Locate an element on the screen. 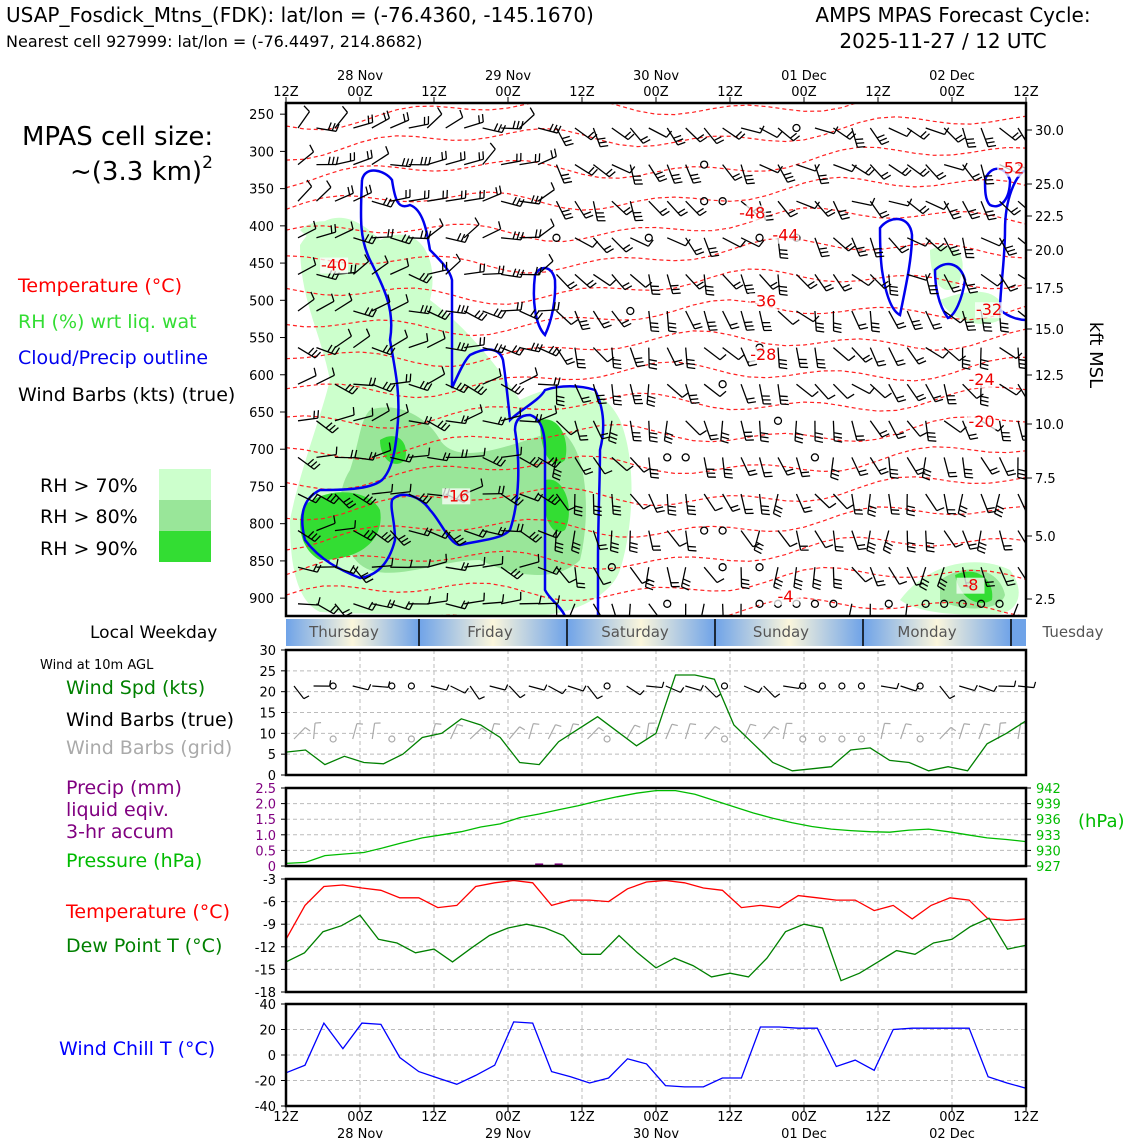 The height and width of the screenshot is (1140, 1140). p-tick-label: 850 is located at coordinates (261, 562).